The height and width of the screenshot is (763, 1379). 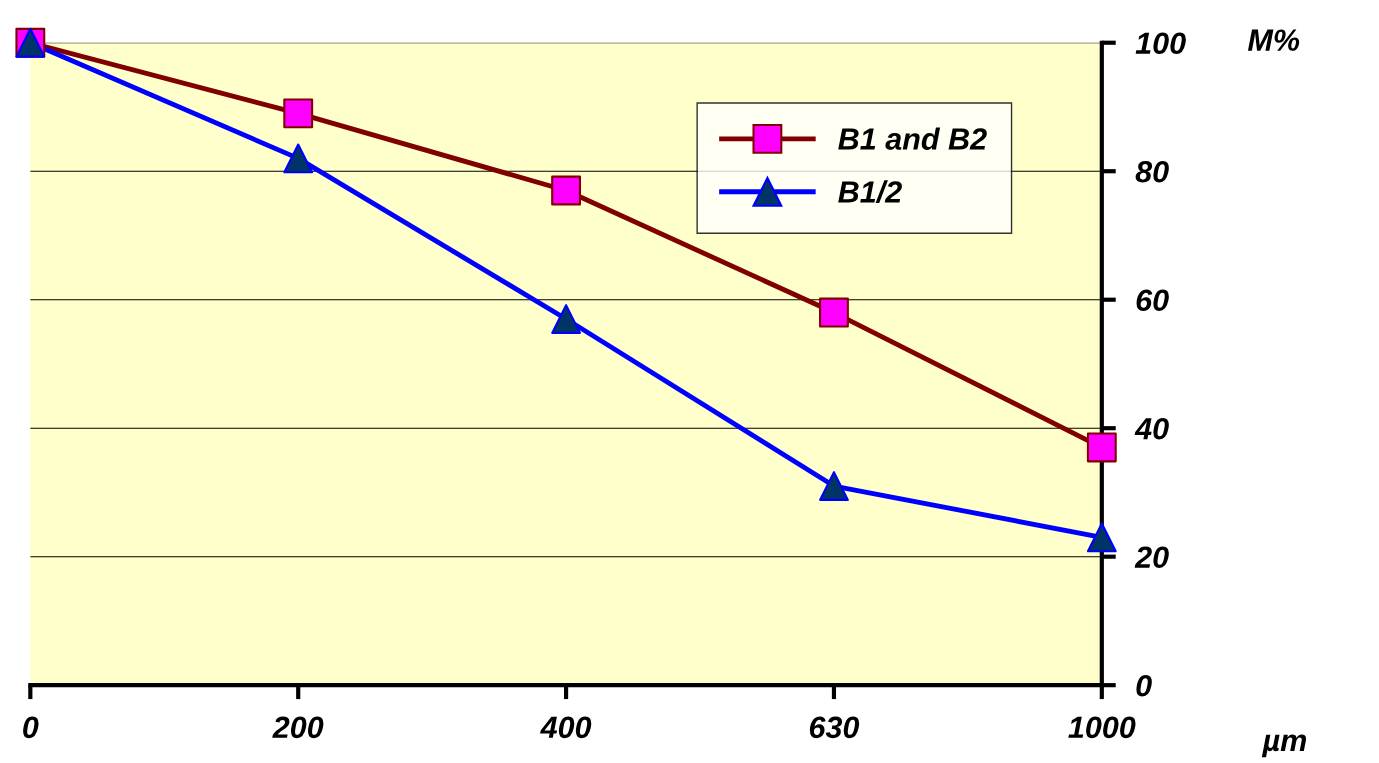 What do you see at coordinates (1160, 43) in the screenshot?
I see `y-tick-label: 100` at bounding box center [1160, 43].